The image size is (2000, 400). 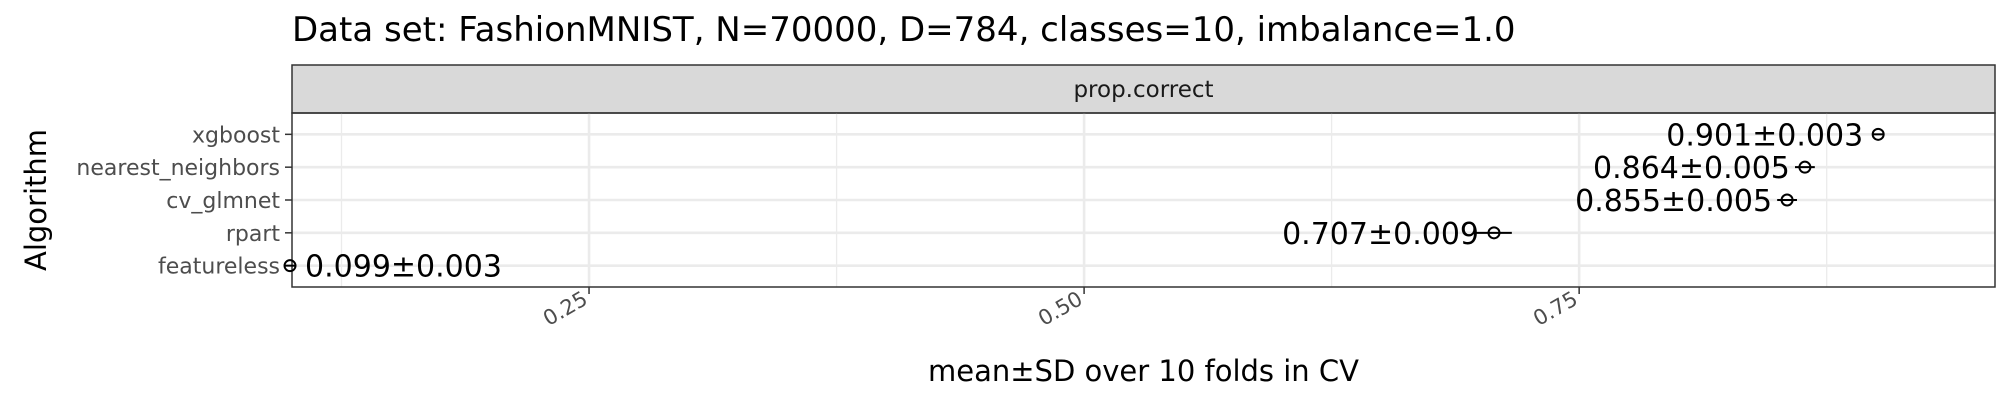 I want to click on data-label: 0.099±0.003, so click(x=403, y=267).